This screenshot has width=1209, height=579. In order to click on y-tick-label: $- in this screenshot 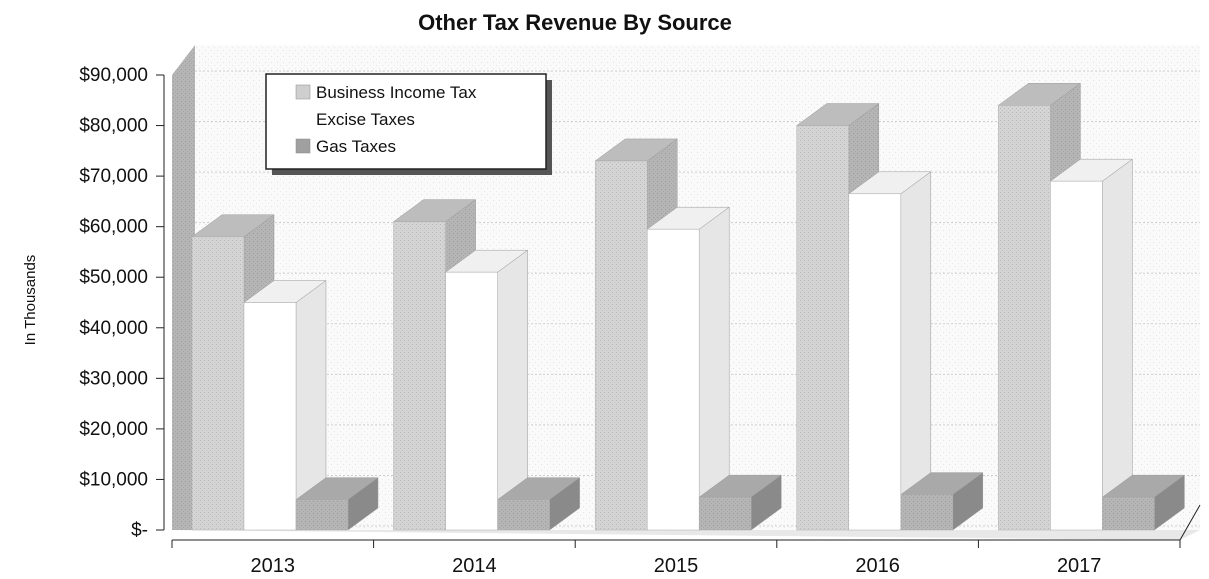, I will do `click(139, 530)`.